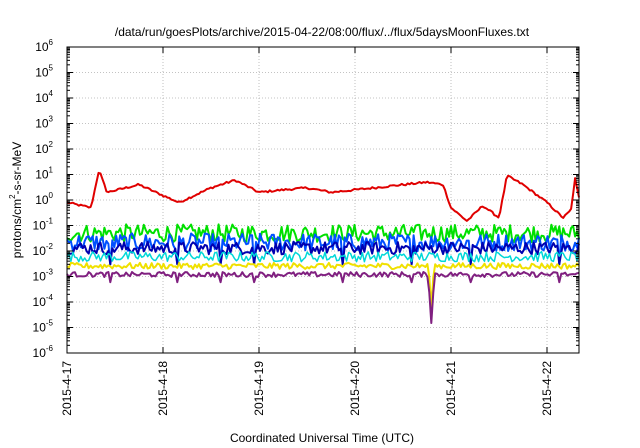 This screenshot has height=448, width=640. What do you see at coordinates (44, 199) in the screenshot?
I see `y-tick-label: 10⁰` at bounding box center [44, 199].